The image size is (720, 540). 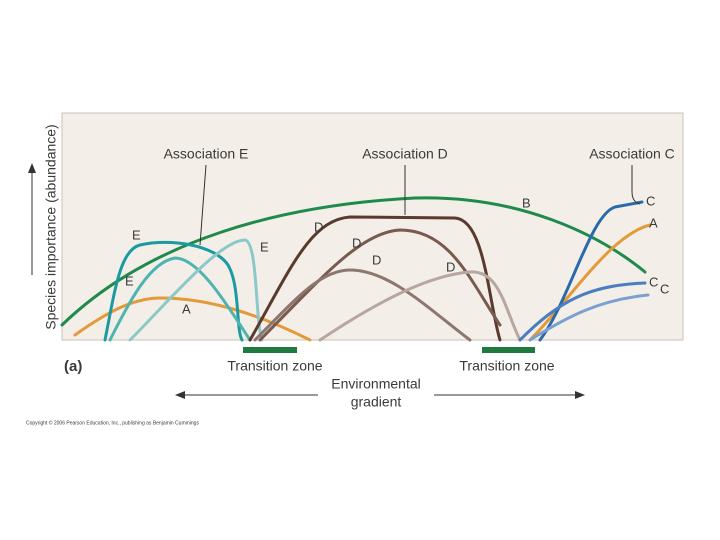 What do you see at coordinates (376, 402) in the screenshot?
I see `x-axis-label: gradient` at bounding box center [376, 402].